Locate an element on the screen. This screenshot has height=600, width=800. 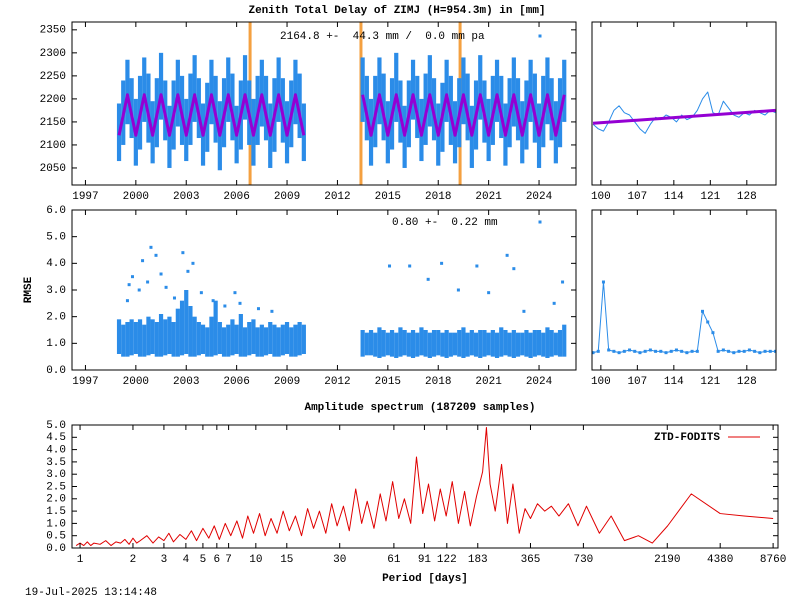
x-tick-label: 30 is located at coordinates (339, 560).